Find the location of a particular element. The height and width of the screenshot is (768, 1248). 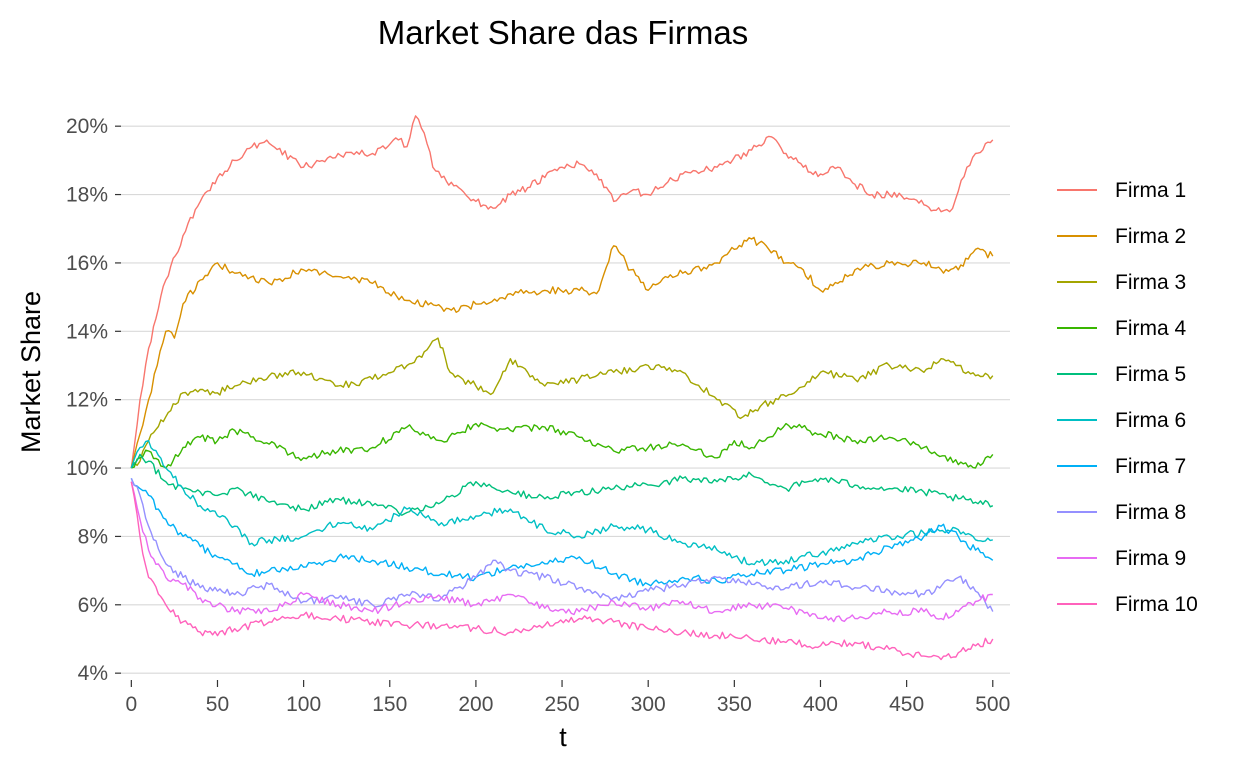

y-tick-label: 16% is located at coordinates (87, 263).